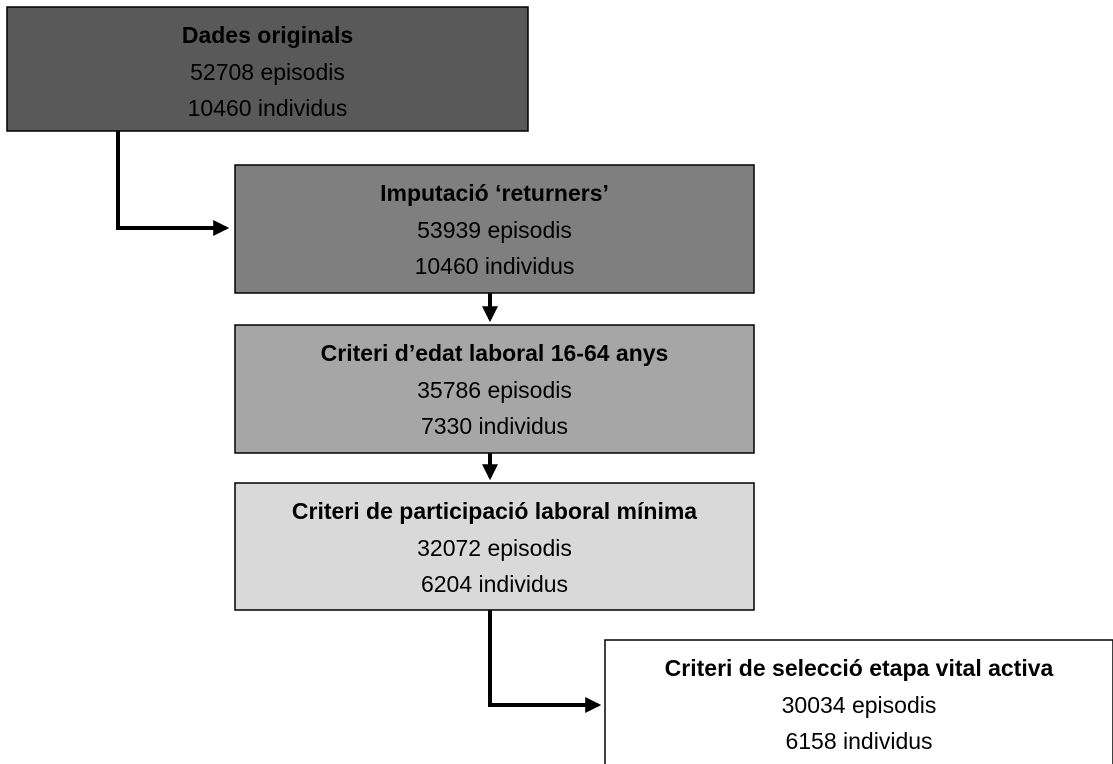  Describe the element at coordinates (494, 193) in the screenshot. I see `node-title: Imputació ‘returners’` at that location.